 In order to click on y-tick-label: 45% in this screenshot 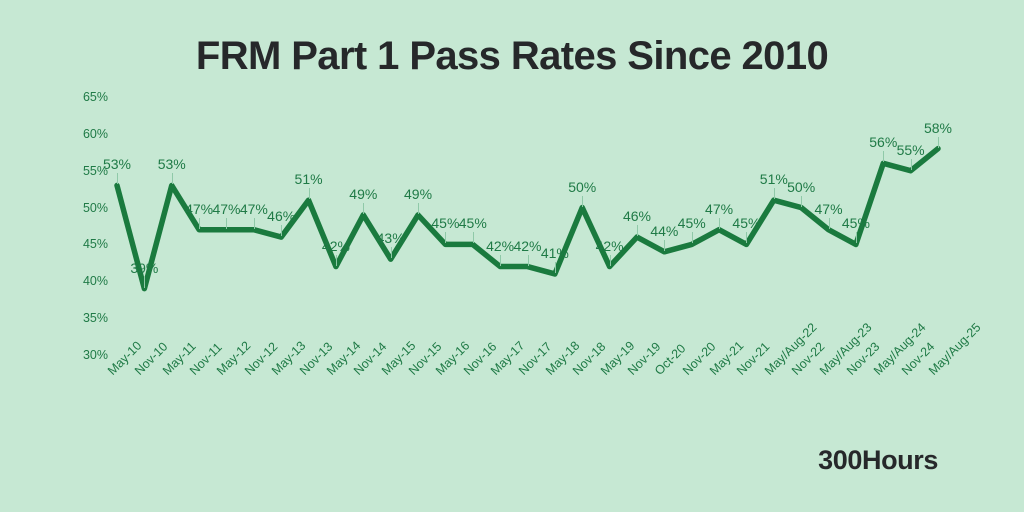, I will do `click(95, 244)`.